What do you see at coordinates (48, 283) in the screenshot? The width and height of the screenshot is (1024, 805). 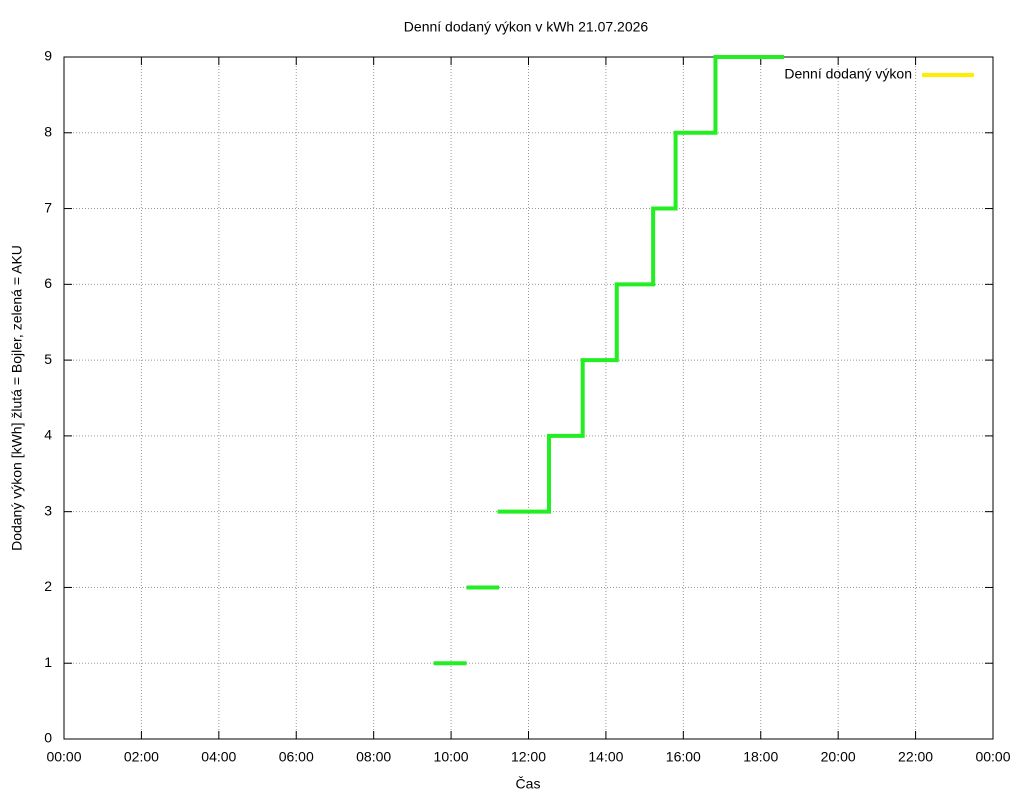 I see `y-tick-label: 6` at bounding box center [48, 283].